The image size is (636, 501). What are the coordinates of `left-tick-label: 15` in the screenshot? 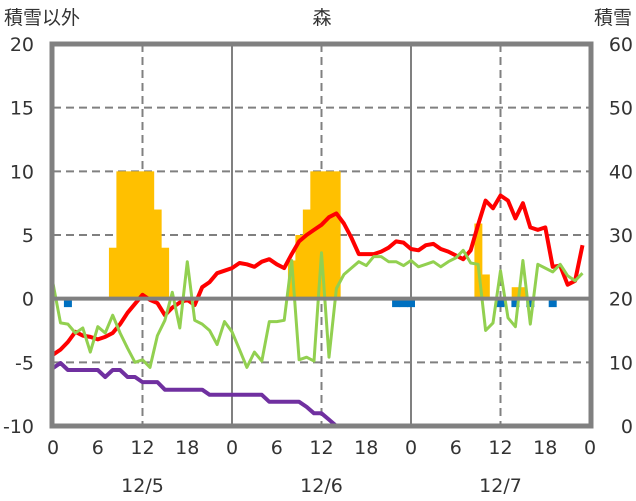 It's located at (22, 109).